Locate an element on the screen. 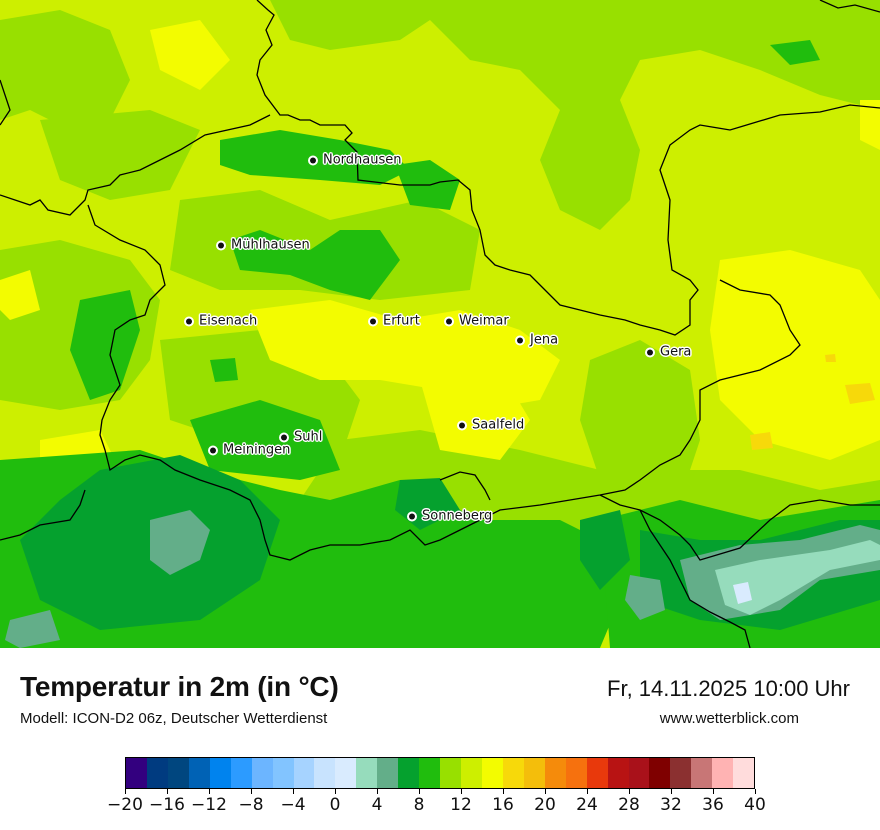  city-marker: Jena is located at coordinates (537, 340).